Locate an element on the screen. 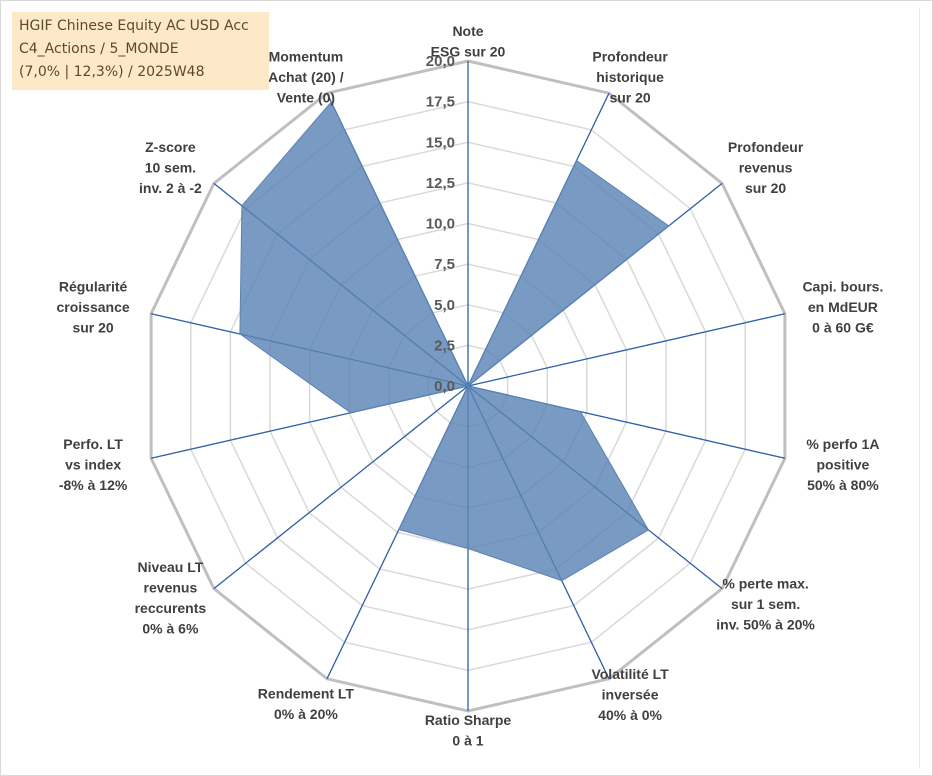 Image resolution: width=933 pixels, height=776 pixels. axis-label-line: Momentum is located at coordinates (306, 56).